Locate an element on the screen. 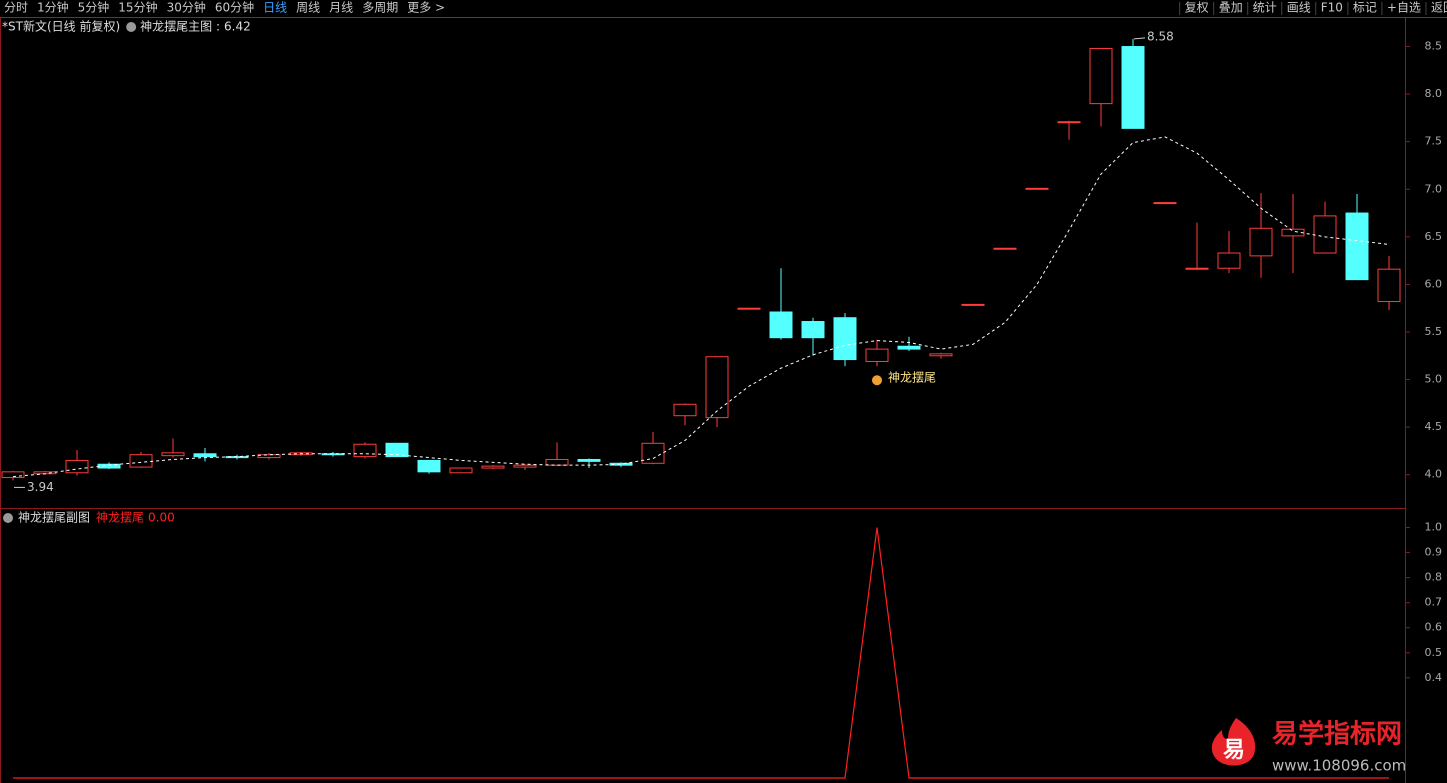 The height and width of the screenshot is (783, 1447). y-tick-label: 0.7 is located at coordinates (1434, 602).